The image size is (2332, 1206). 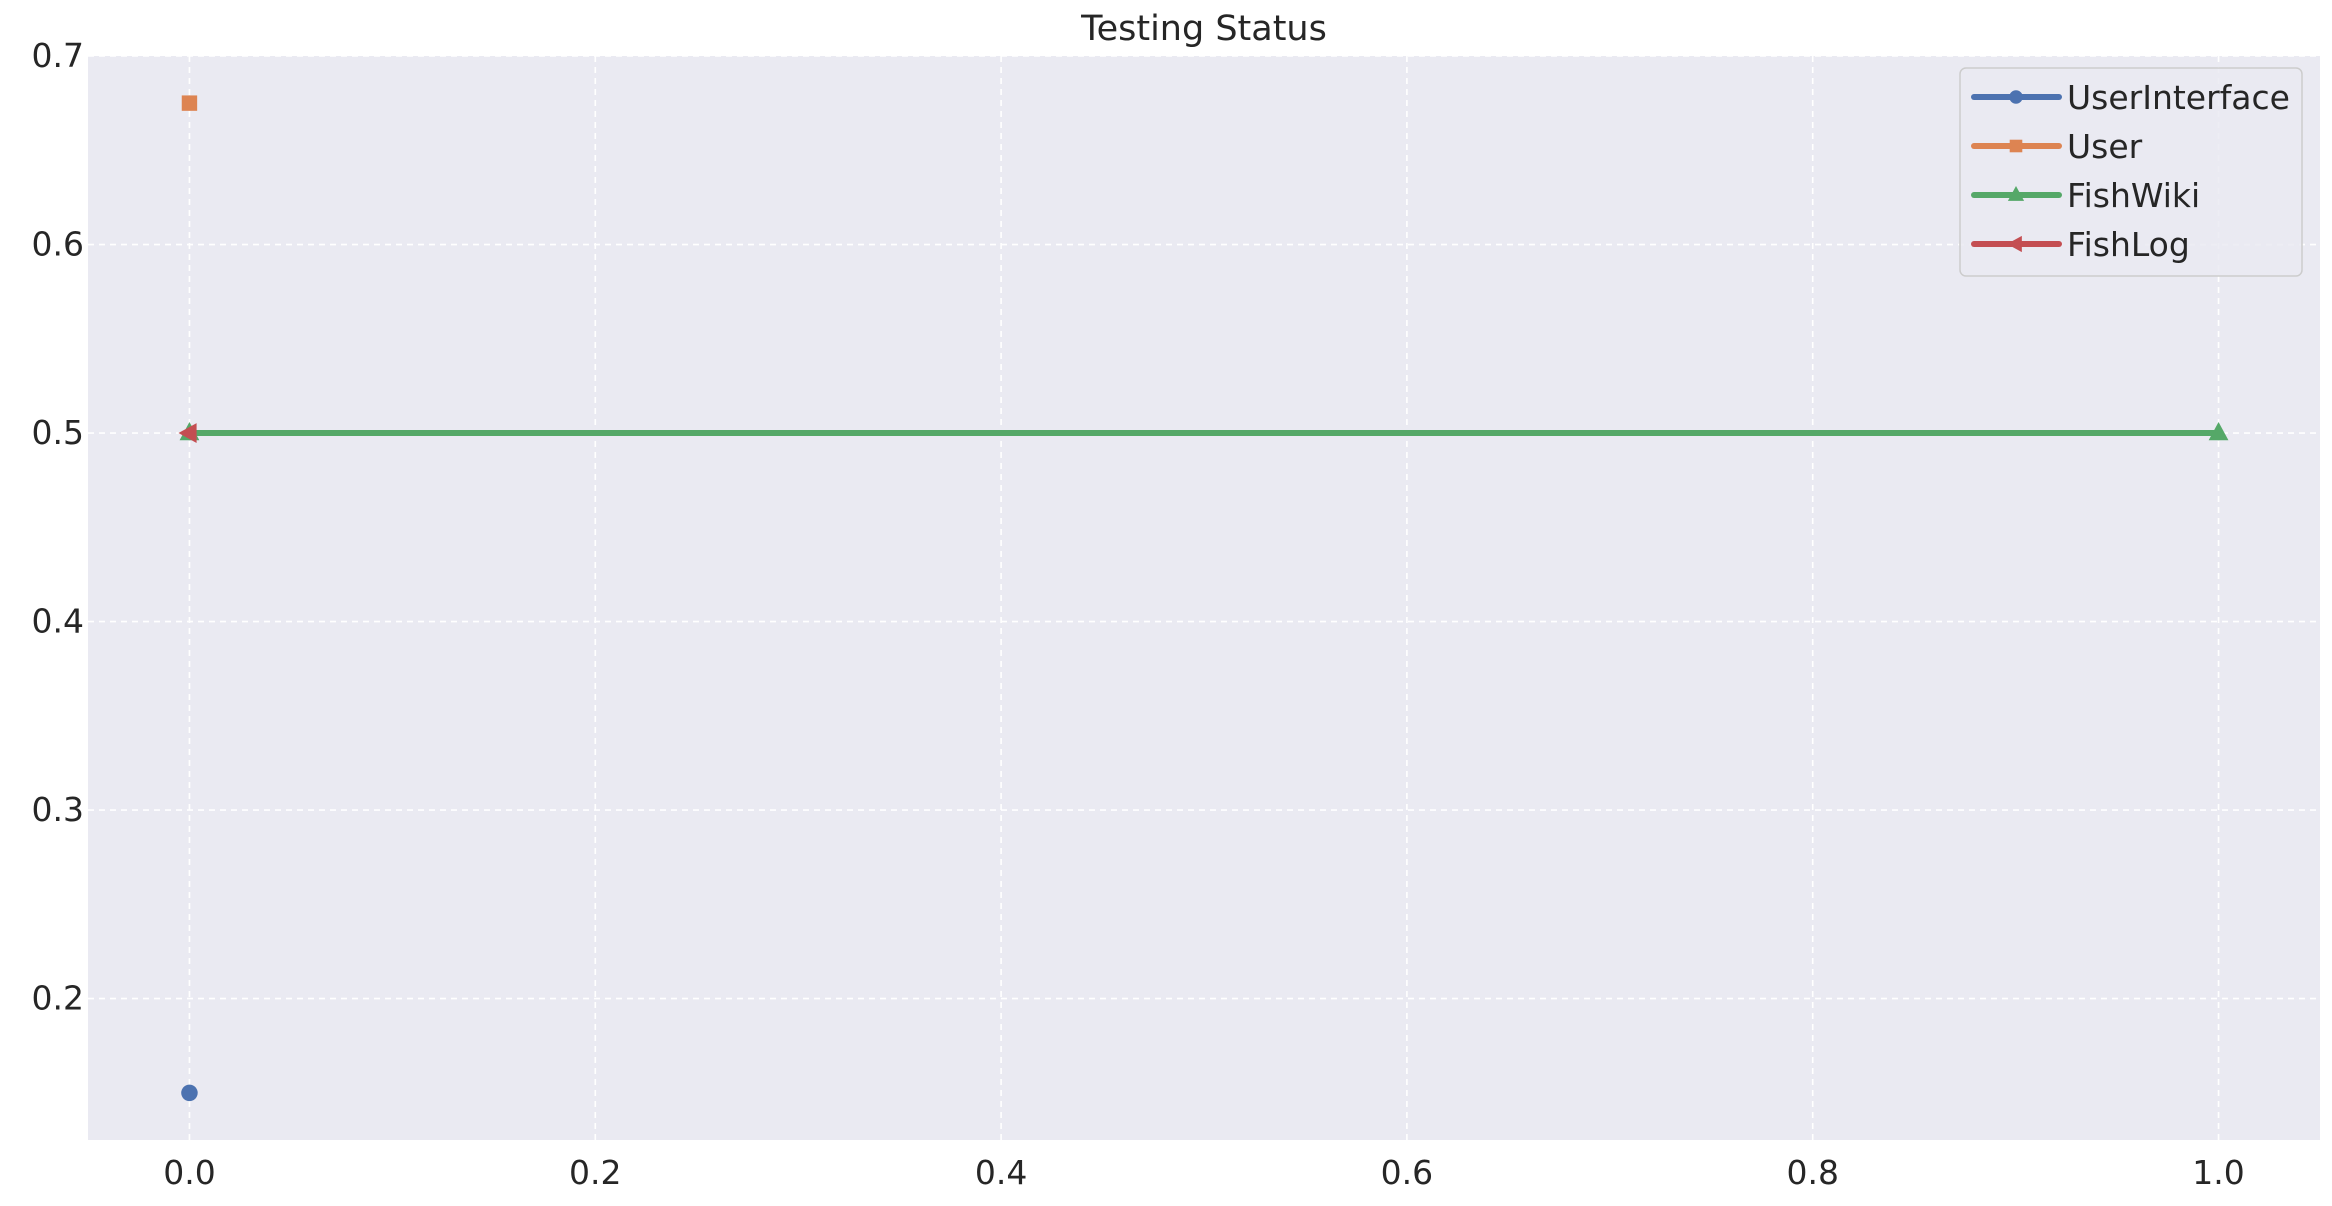 I want to click on legend-marker-fishwiki, so click(x=2016, y=193).